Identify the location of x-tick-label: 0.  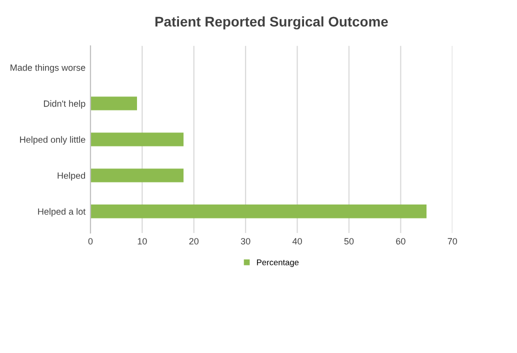
(90, 241).